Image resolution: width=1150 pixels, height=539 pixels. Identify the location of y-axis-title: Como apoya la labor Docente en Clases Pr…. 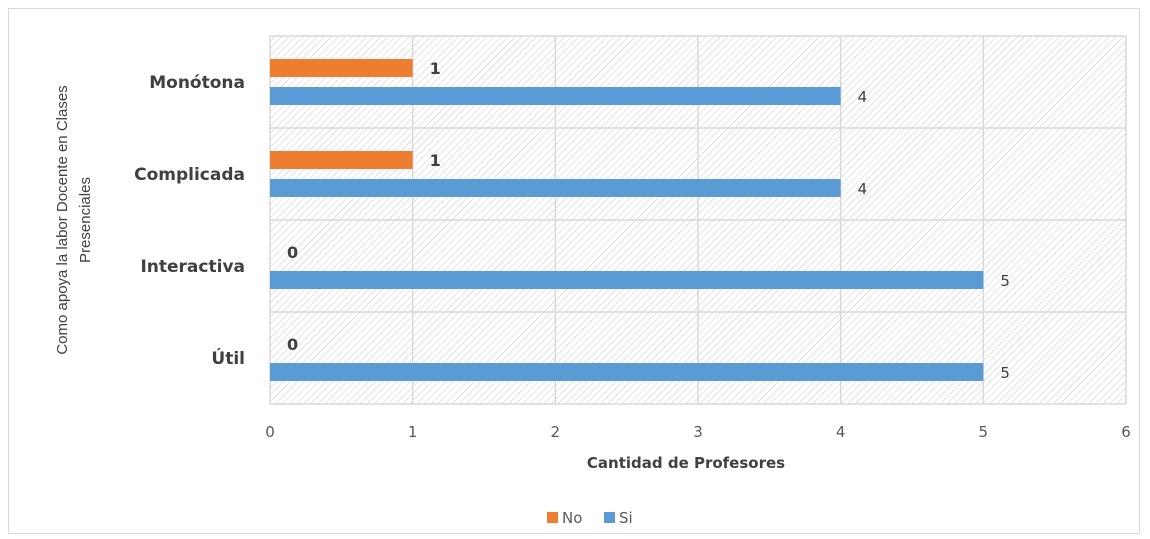
(74, 219).